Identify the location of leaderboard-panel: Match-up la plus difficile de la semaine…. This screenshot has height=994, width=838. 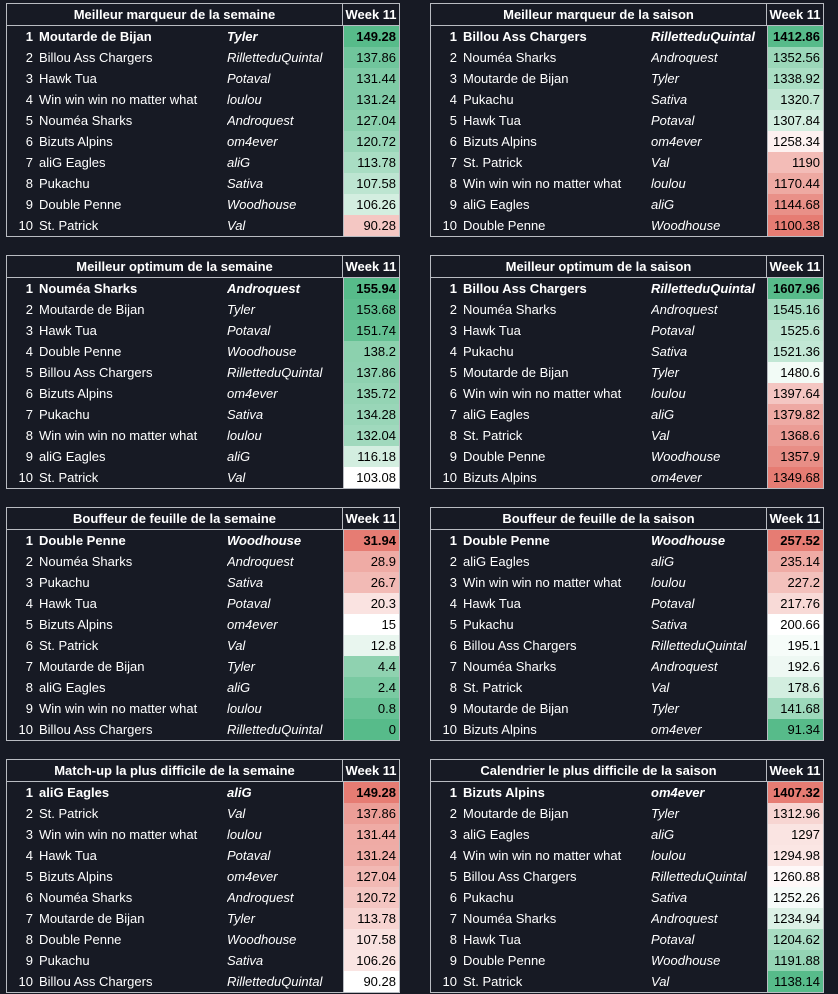
(203, 876).